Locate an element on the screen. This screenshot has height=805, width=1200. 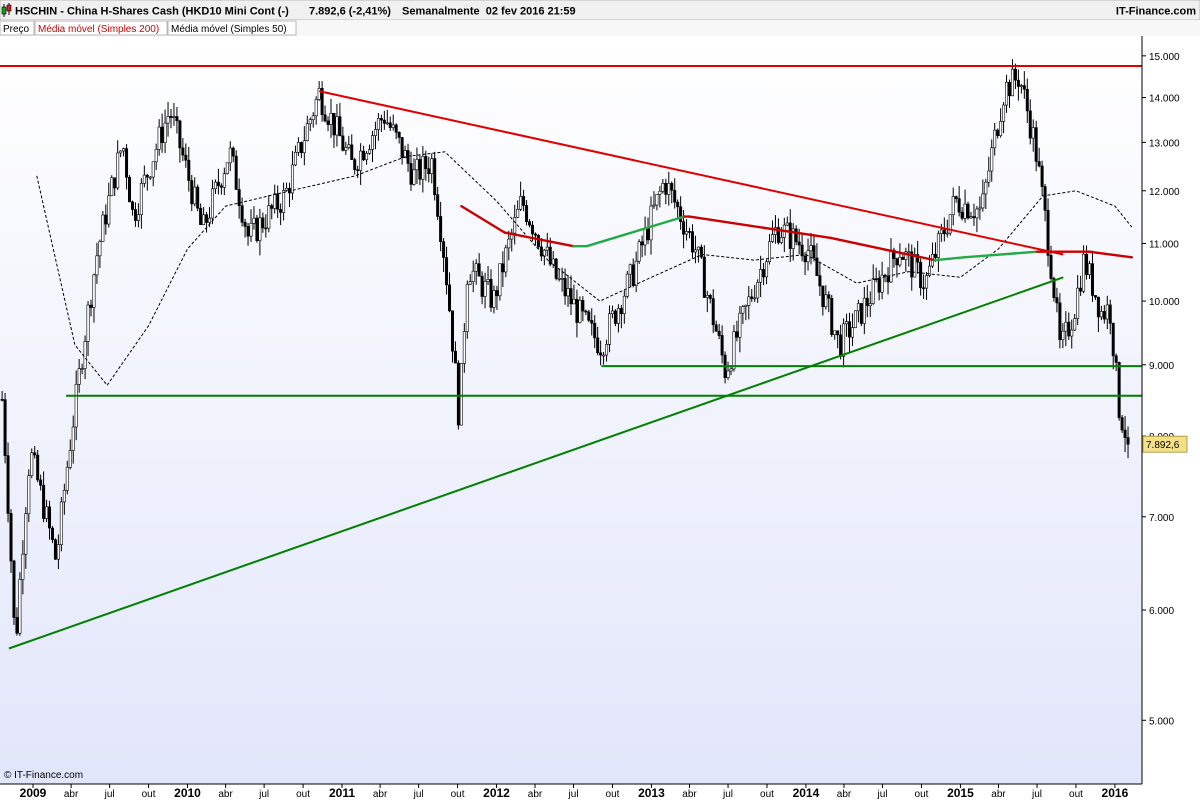
y-tick-label: 9.000 is located at coordinates (1161, 366).